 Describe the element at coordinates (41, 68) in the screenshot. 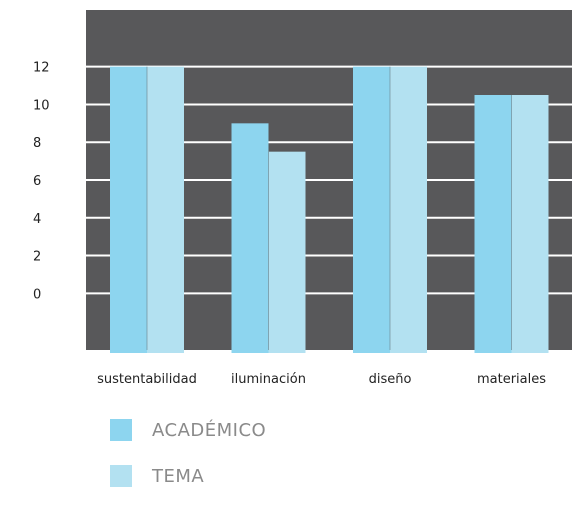

I see `y-tick-label-6: 12` at that location.